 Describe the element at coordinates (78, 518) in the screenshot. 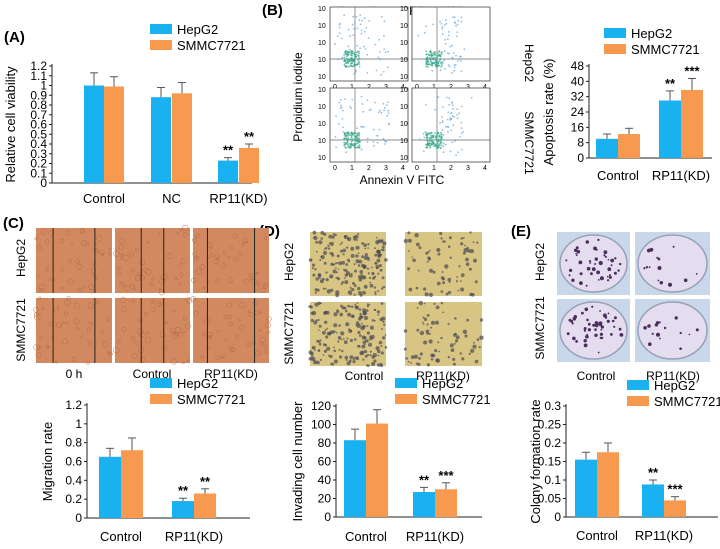

I see `y-tick-label: 0` at that location.